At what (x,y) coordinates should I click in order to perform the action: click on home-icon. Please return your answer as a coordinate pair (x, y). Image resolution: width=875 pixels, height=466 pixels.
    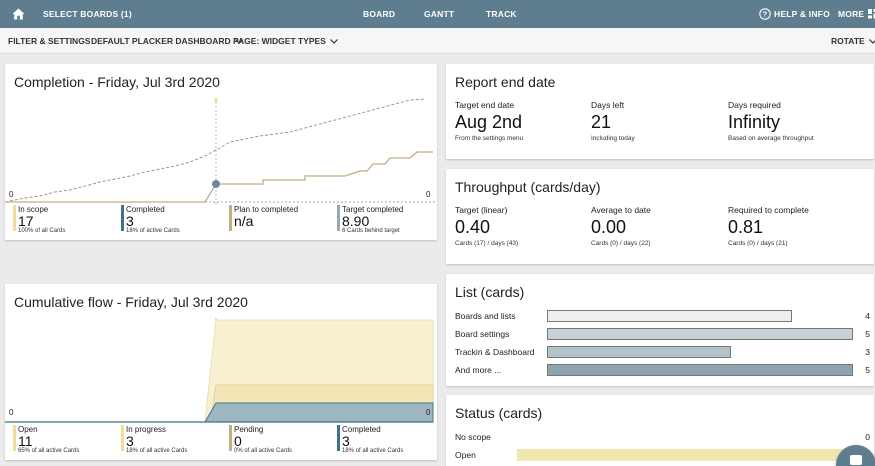
    Looking at the image, I should click on (18, 14).